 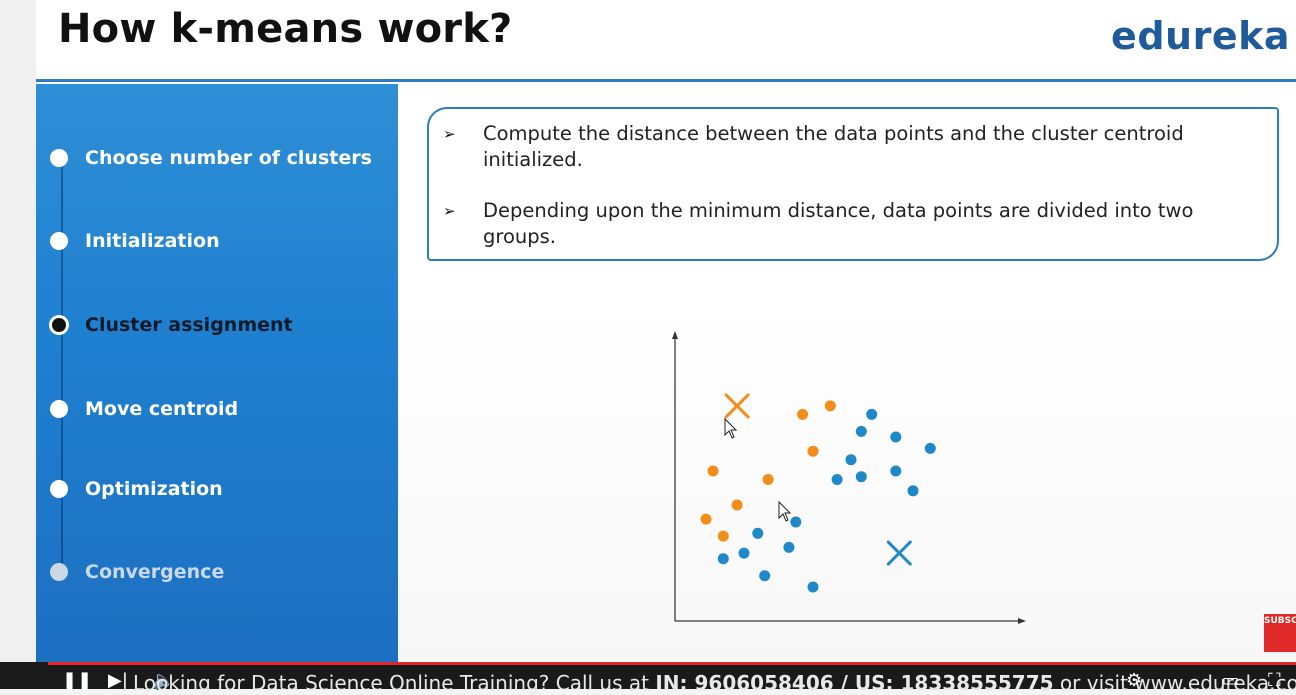 I want to click on step-optimization: Optimization, so click(x=136, y=489).